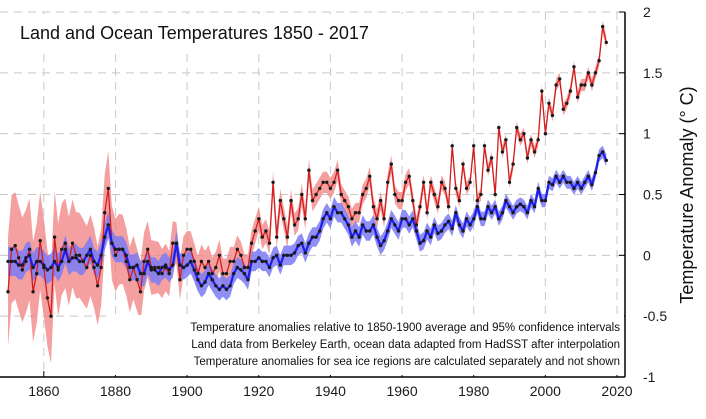  I want to click on x-tick-label: 1980, so click(473, 391).